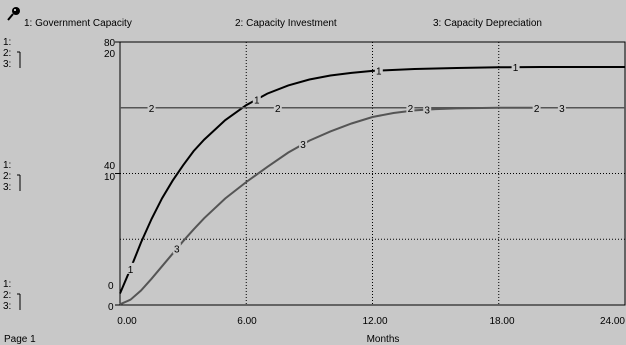  Describe the element at coordinates (110, 54) in the screenshot. I see `ytick-s2-top: 20` at that location.